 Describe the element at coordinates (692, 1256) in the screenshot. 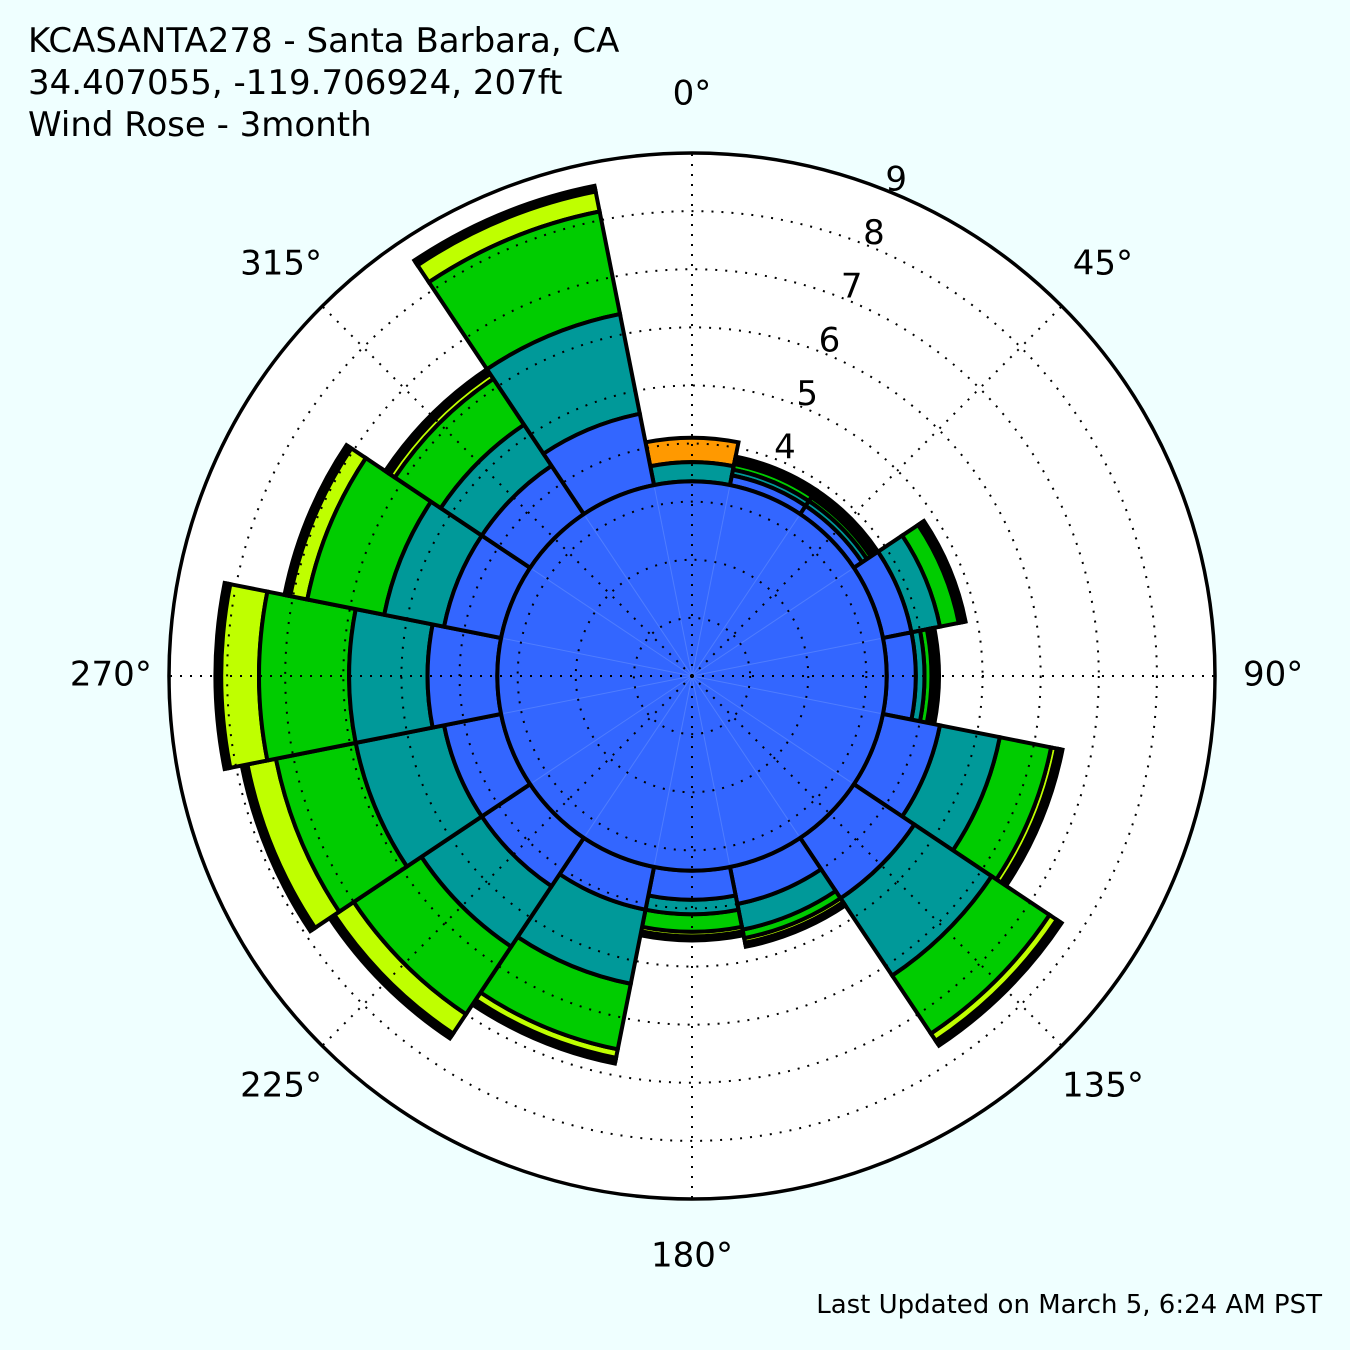

I see `angle-tick-label: 180°` at that location.